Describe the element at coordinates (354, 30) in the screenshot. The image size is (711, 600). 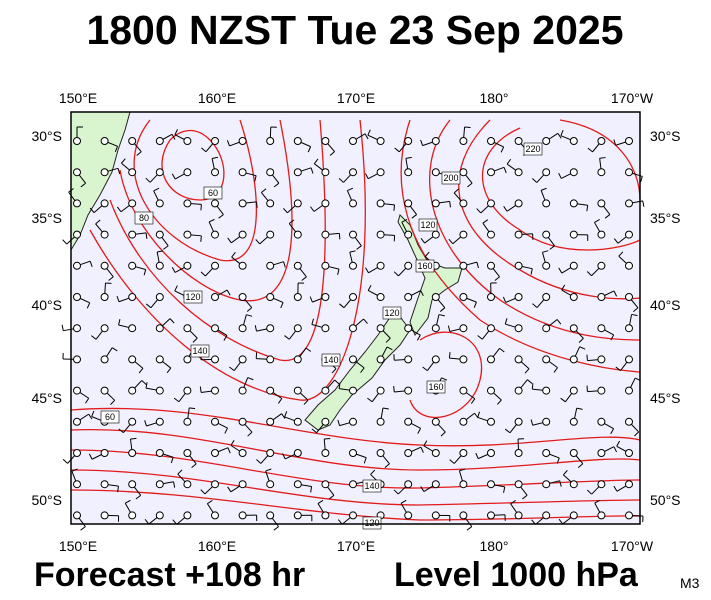
I see `title: 1800 NZST Tue 23 Sep 2025` at that location.